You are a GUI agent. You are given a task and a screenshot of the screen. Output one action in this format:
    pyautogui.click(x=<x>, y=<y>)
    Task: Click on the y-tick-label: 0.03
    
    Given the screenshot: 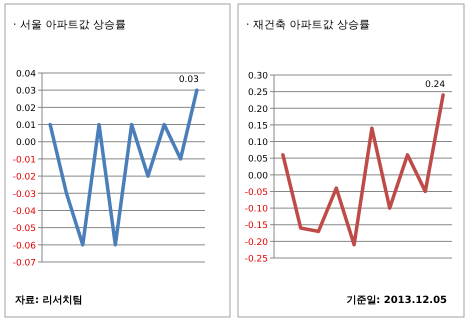 What is the action you would take?
    pyautogui.click(x=26, y=91)
    